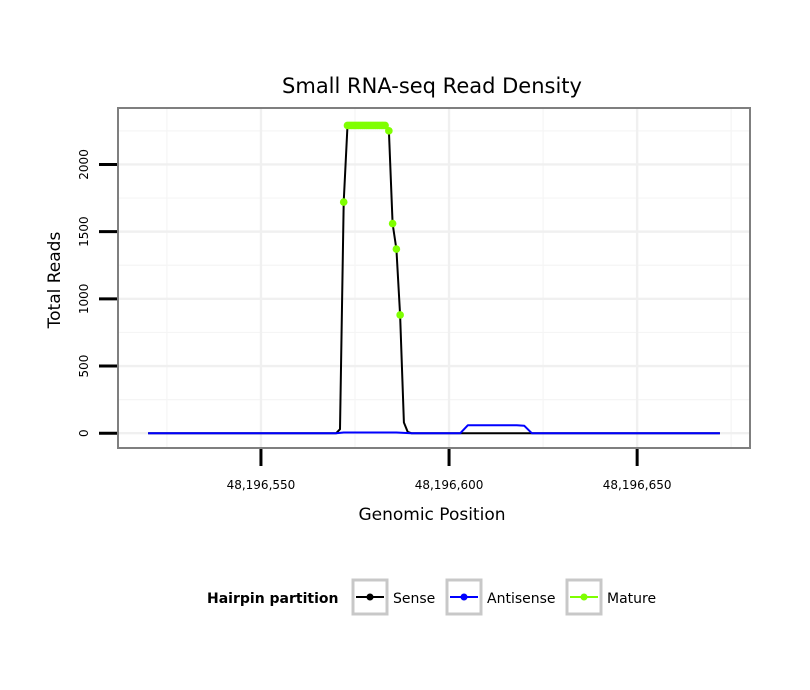 The image size is (810, 690). I want to click on x-axis-title: Genomic Position, so click(431, 515).